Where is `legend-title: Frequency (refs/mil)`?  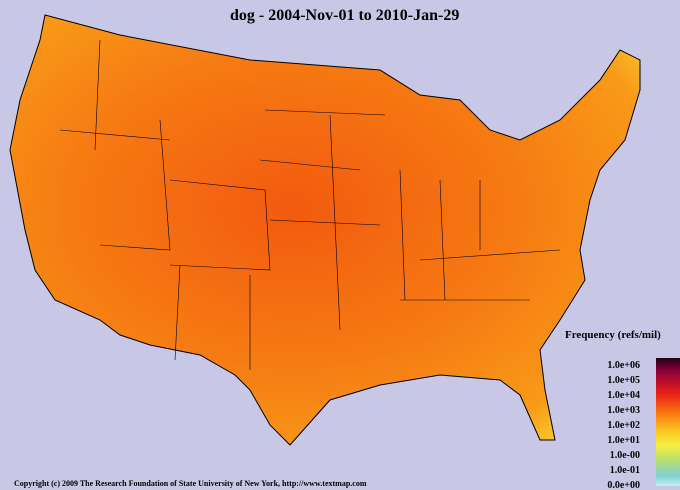 legend-title: Frequency (refs/mil) is located at coordinates (613, 335).